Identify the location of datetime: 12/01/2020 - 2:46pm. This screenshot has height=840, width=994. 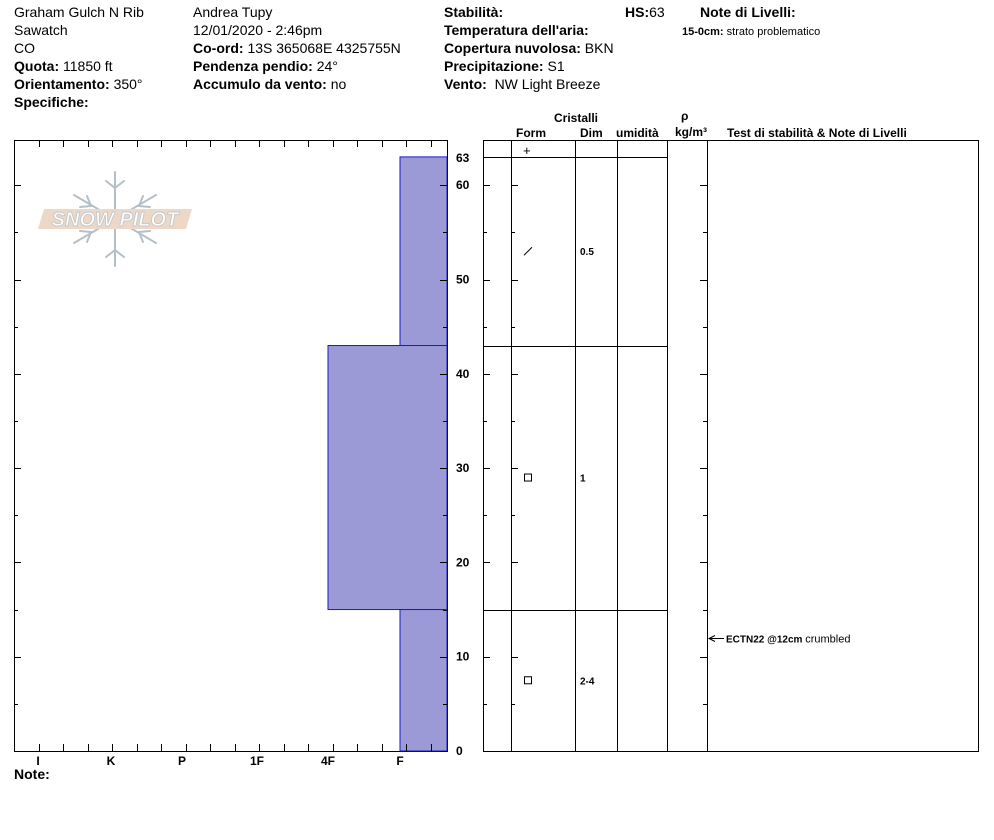
(258, 30).